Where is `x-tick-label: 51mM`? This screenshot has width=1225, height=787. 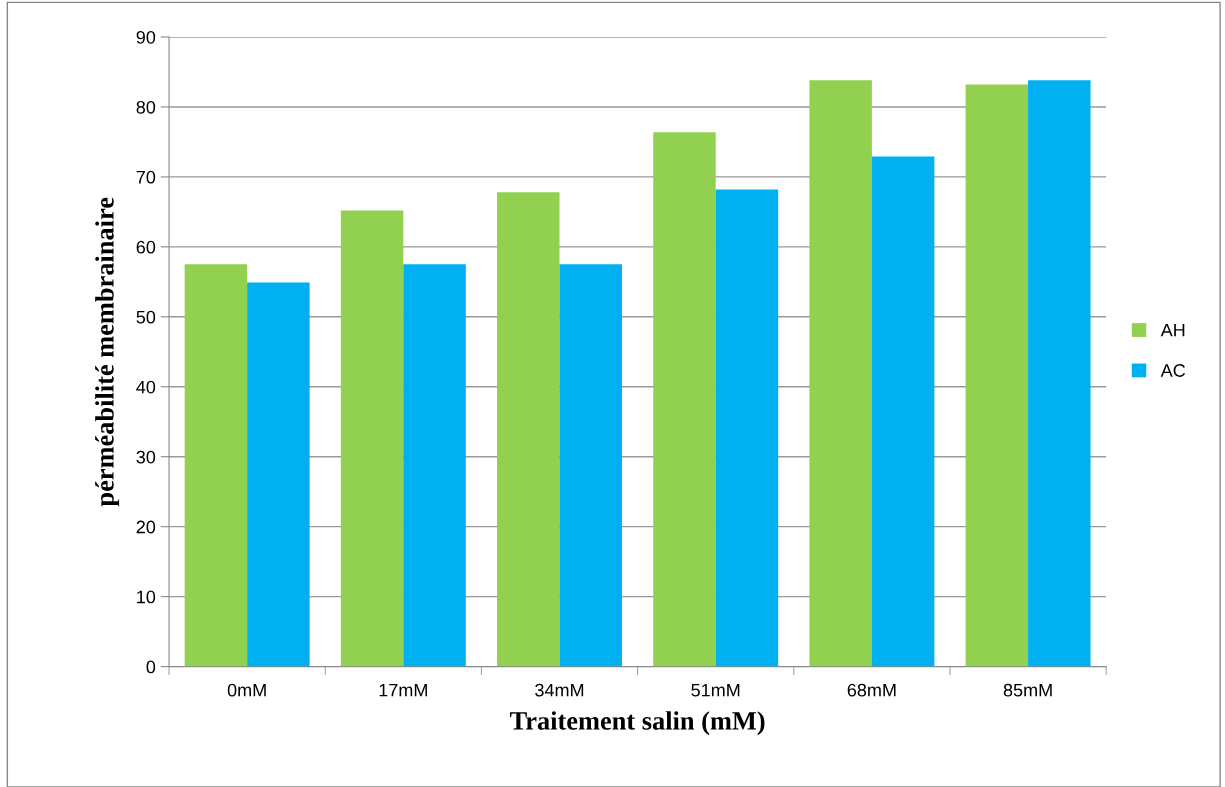
x-tick-label: 51mM is located at coordinates (715, 690).